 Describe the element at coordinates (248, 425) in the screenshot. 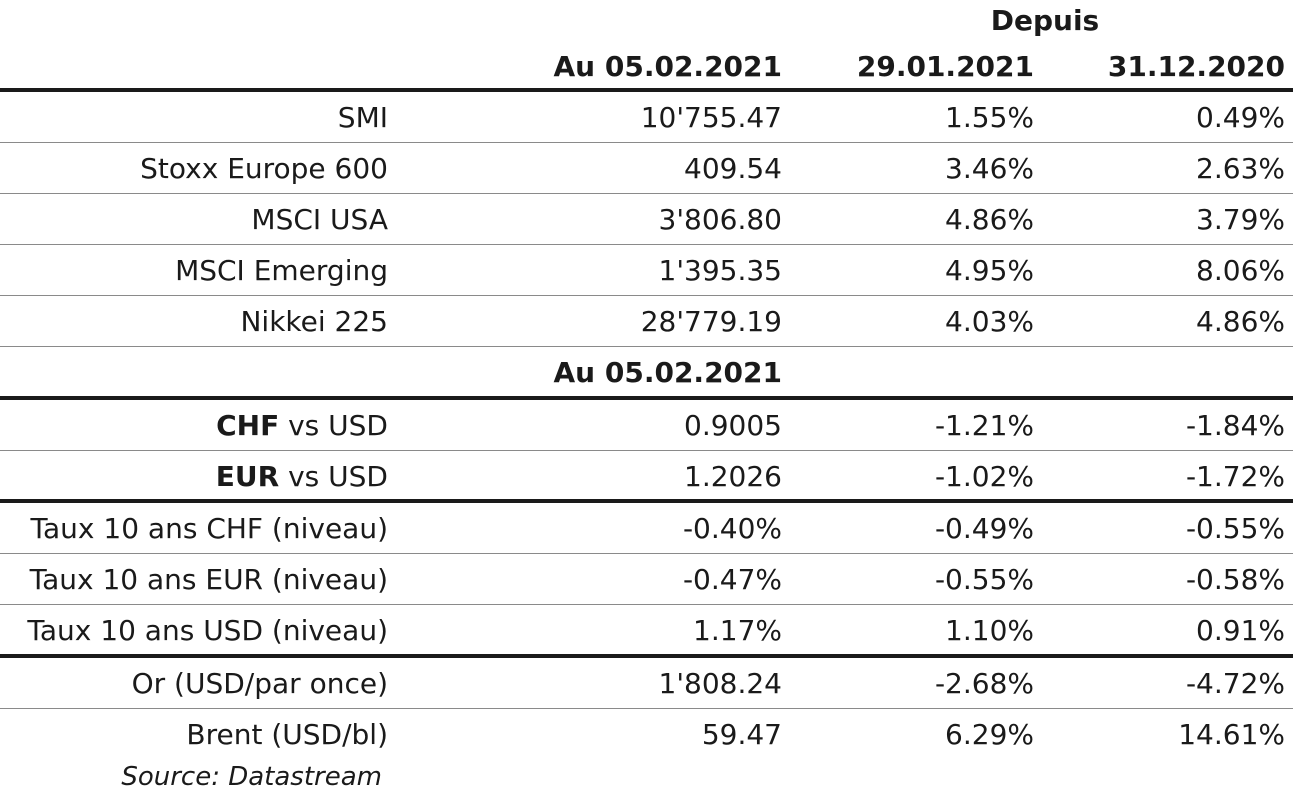

I see `currency-code: CHF` at that location.